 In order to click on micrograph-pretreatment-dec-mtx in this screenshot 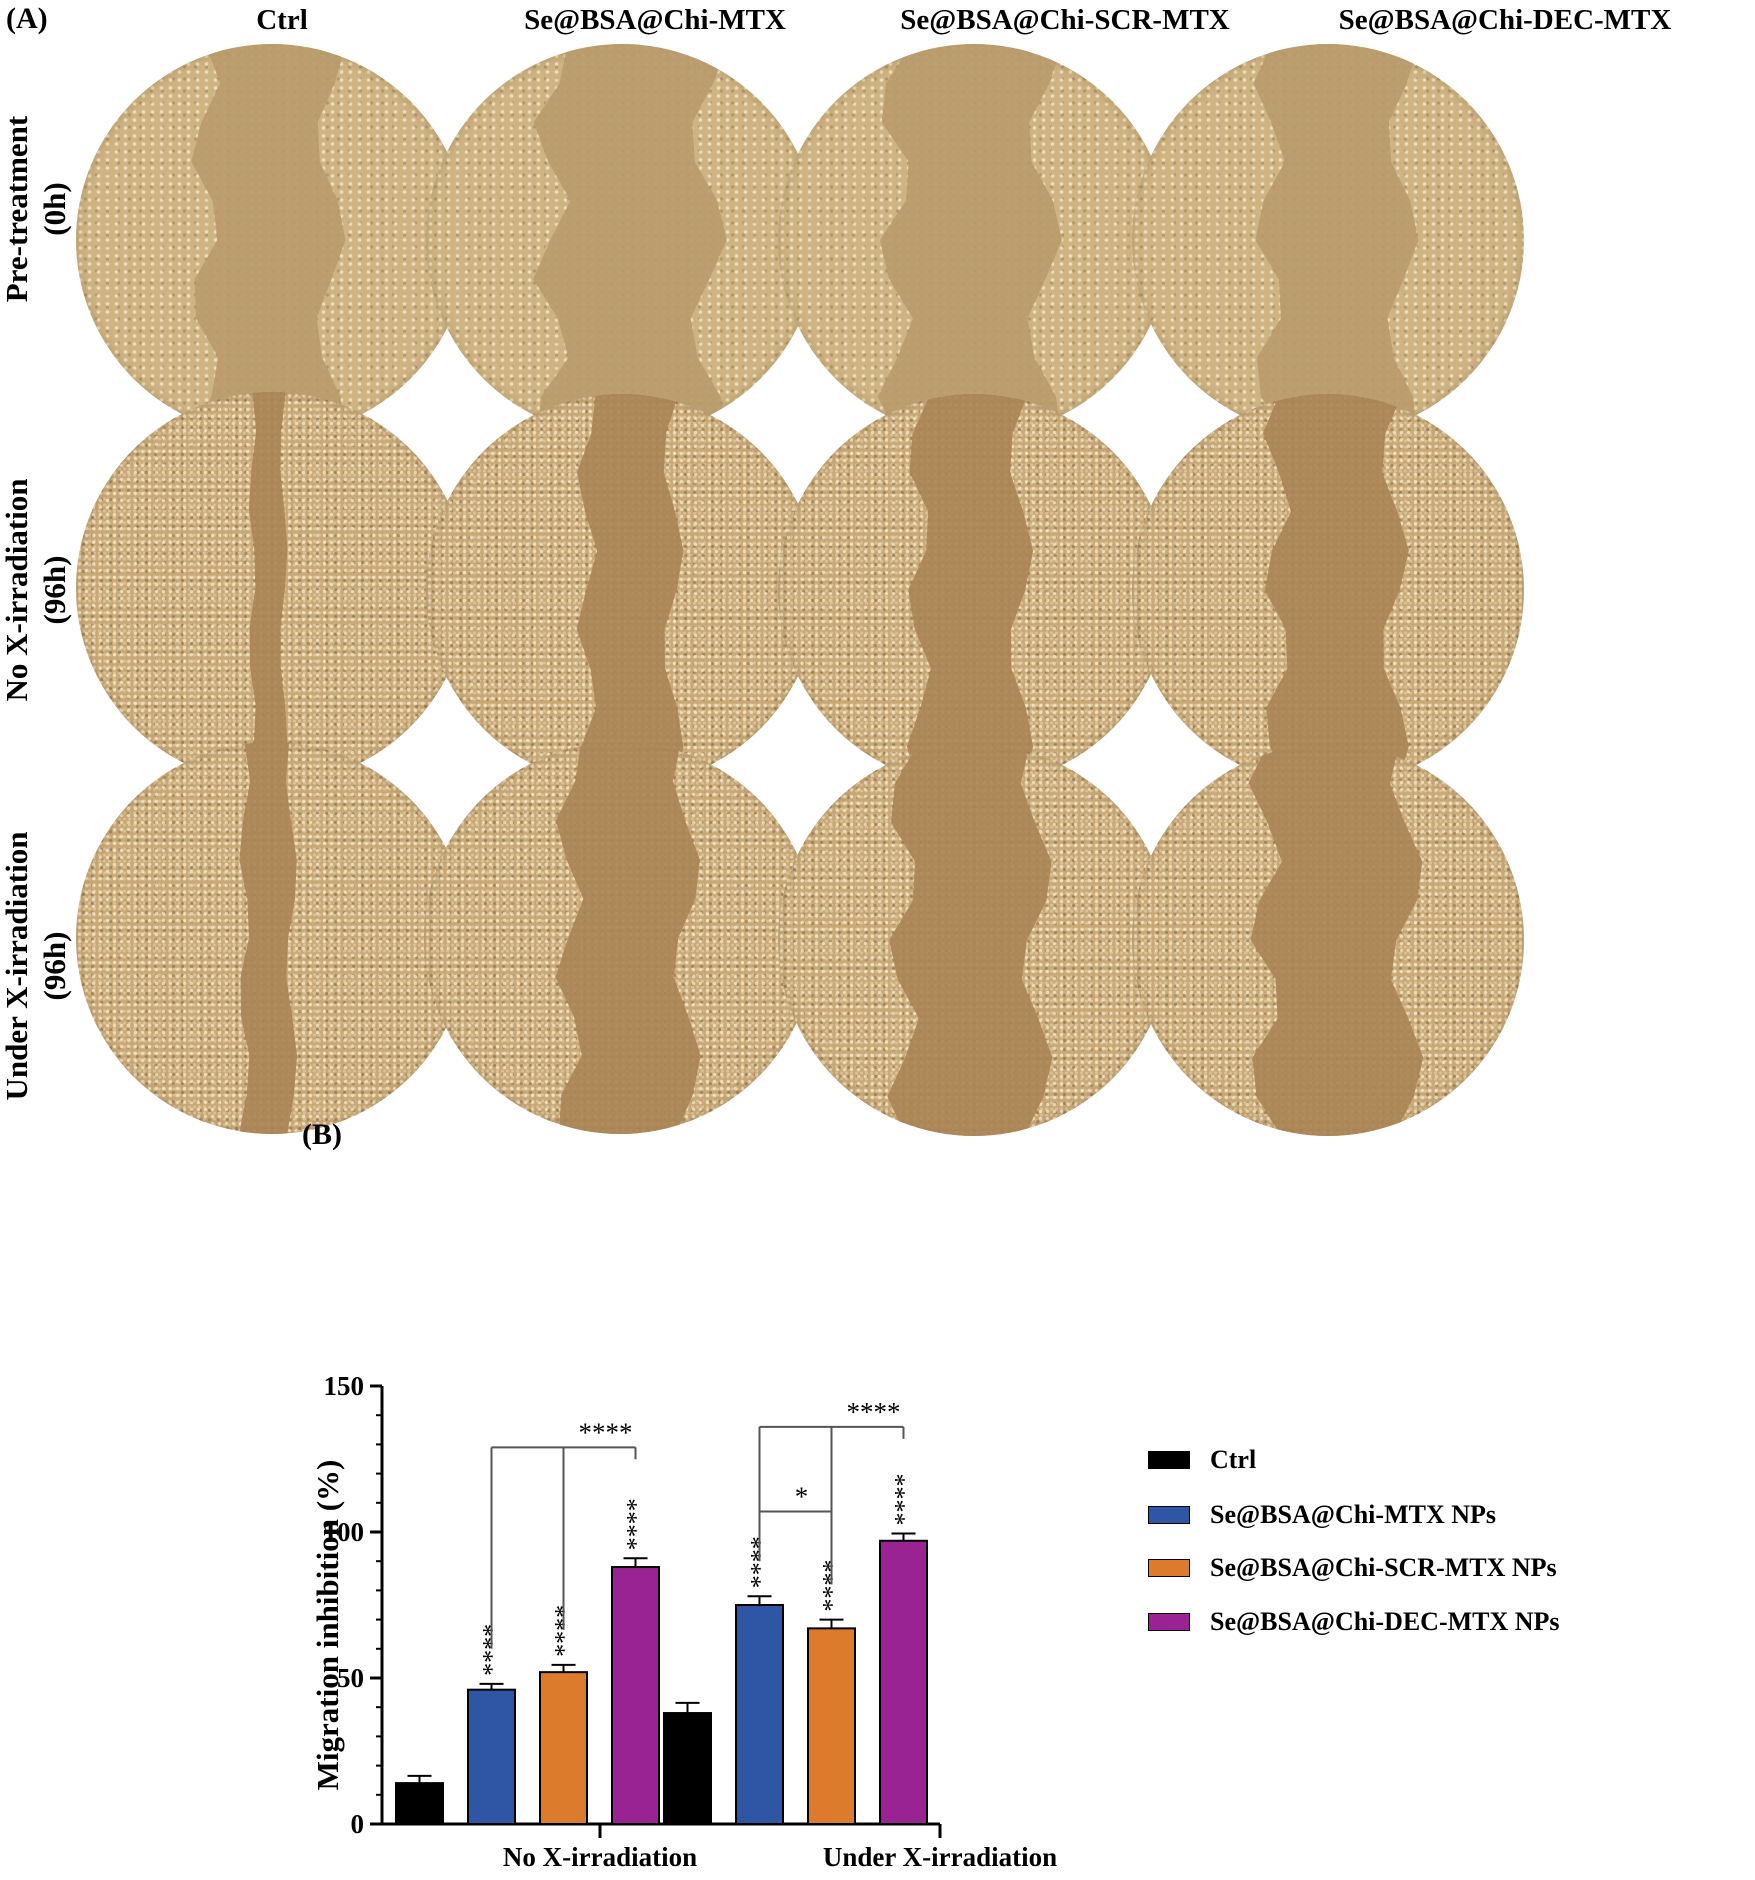, I will do `click(1328, 240)`.